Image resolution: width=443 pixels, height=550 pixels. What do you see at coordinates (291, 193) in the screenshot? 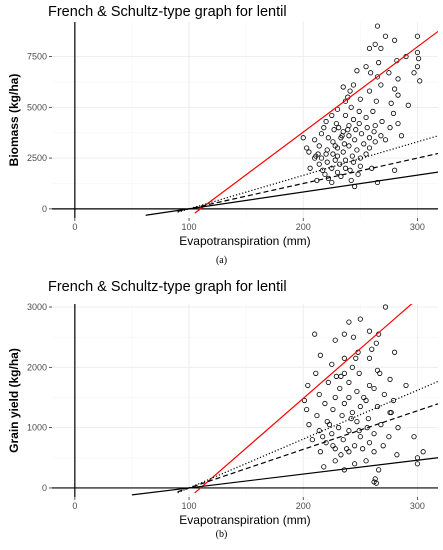
I see `line-solid` at bounding box center [291, 193].